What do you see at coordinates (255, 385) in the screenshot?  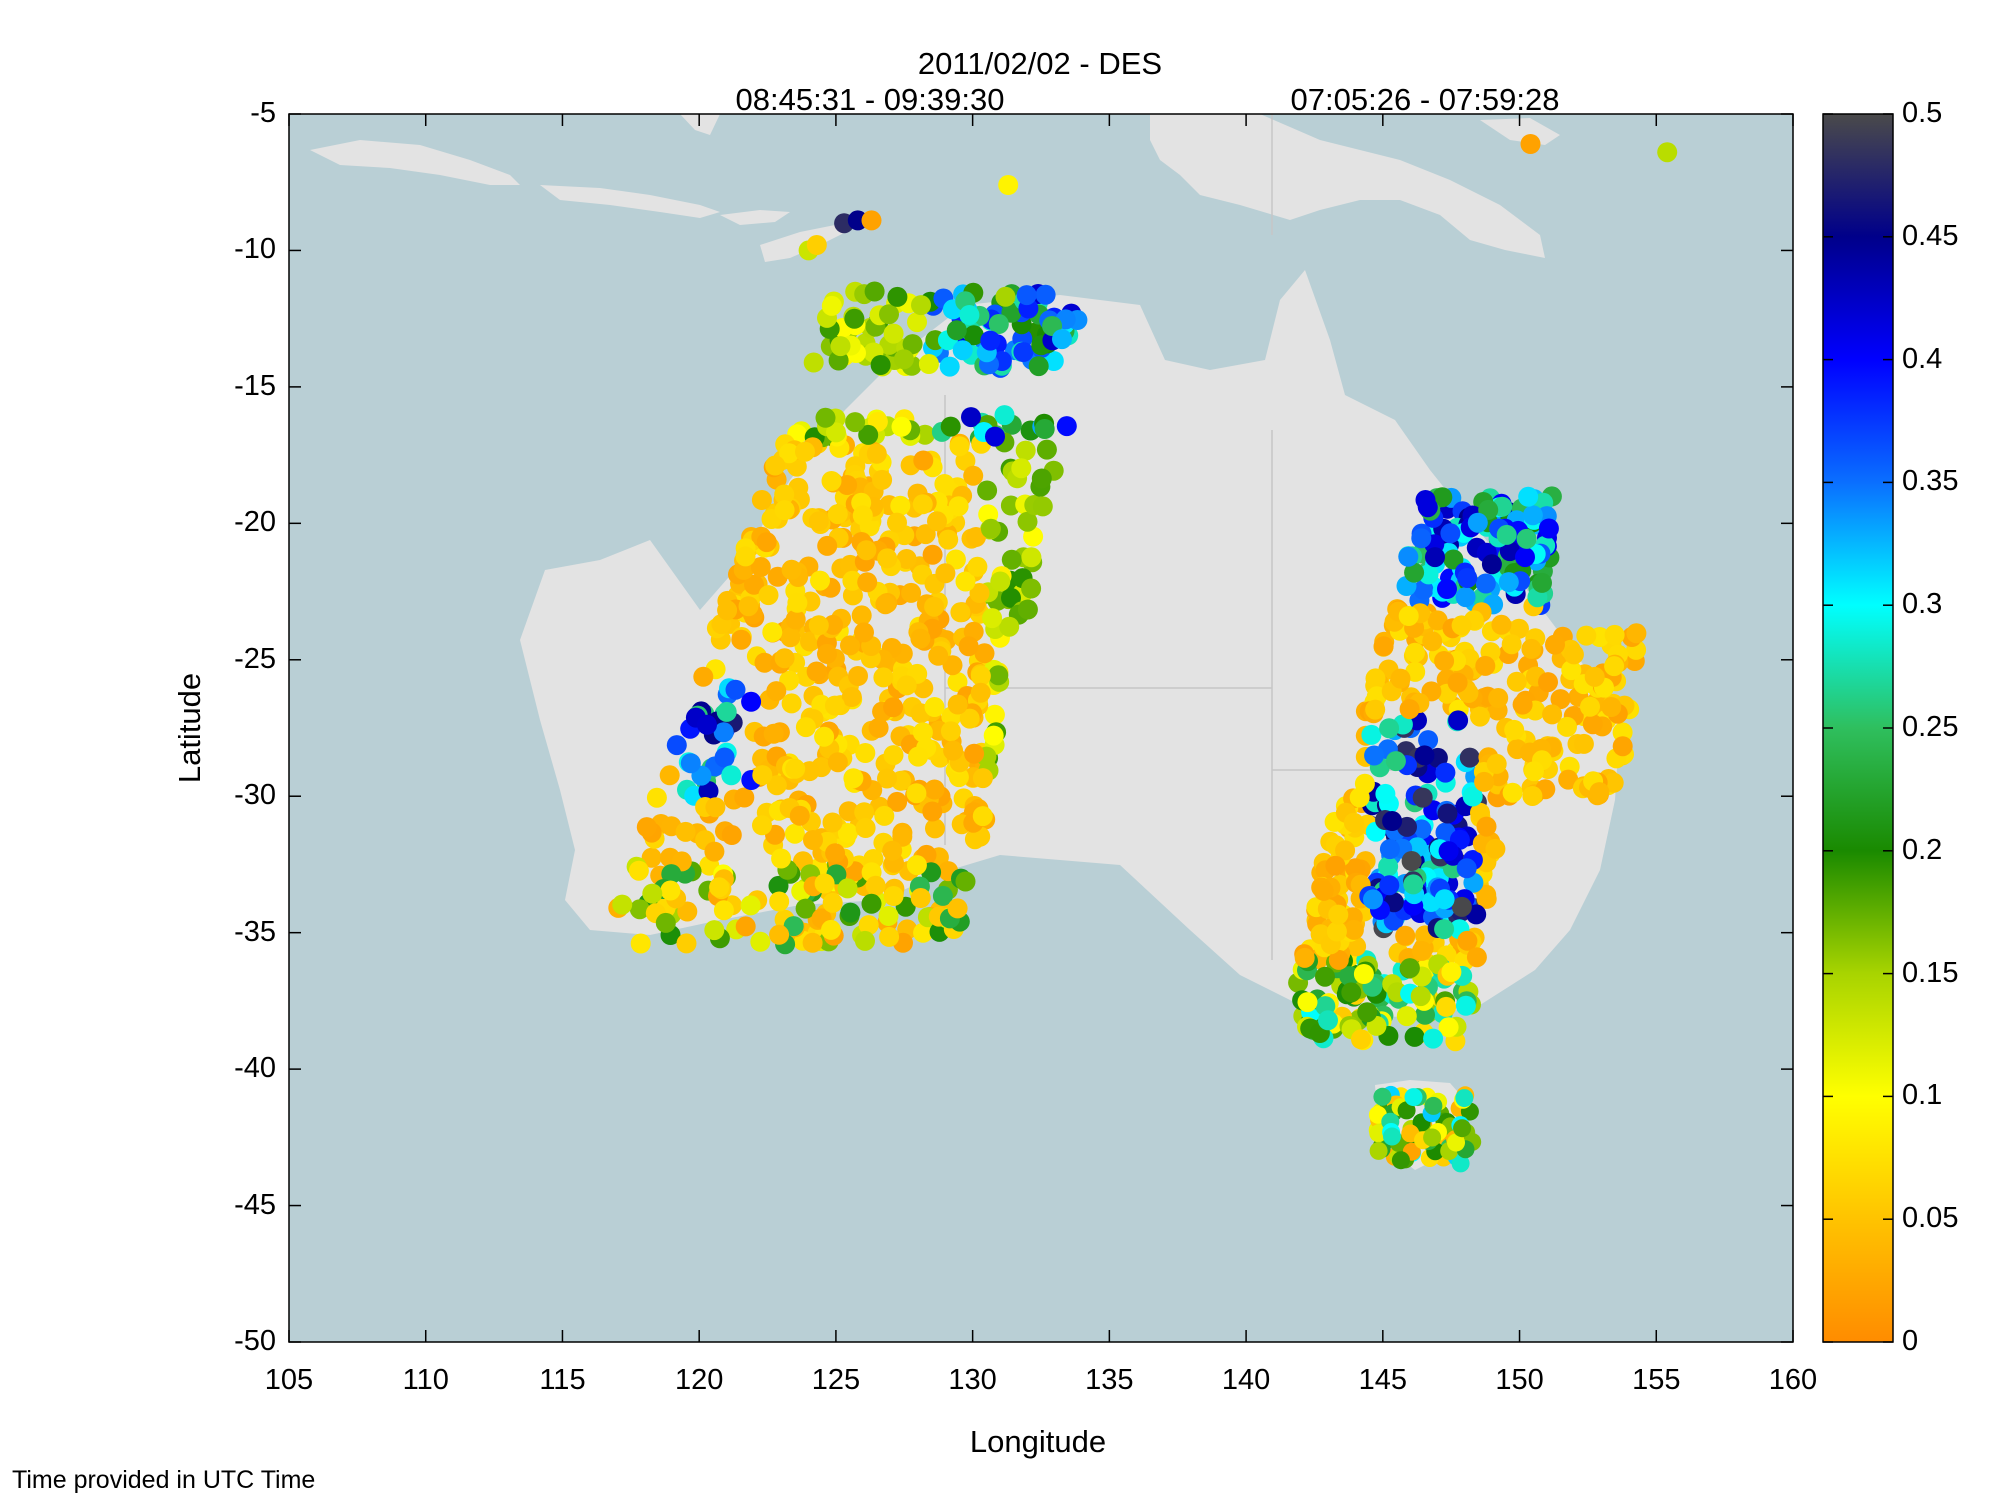 I see `y-tick-label: -15` at bounding box center [255, 385].